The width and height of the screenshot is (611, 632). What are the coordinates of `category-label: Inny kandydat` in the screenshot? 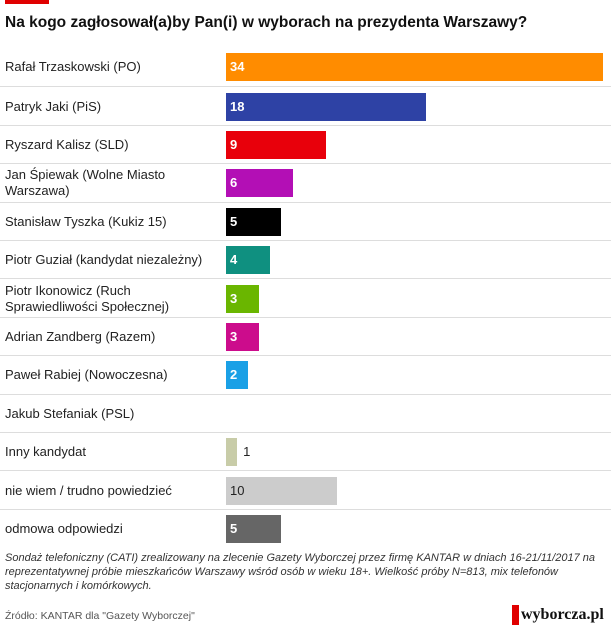 It's located at (45, 452).